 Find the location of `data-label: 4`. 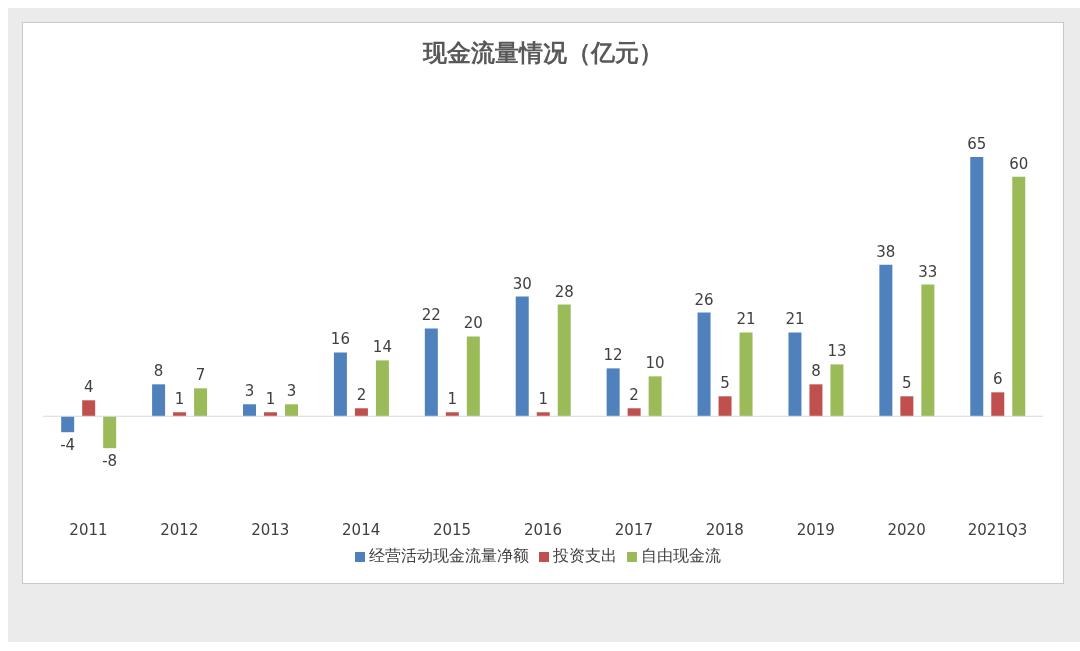

data-label: 4 is located at coordinates (88, 387).